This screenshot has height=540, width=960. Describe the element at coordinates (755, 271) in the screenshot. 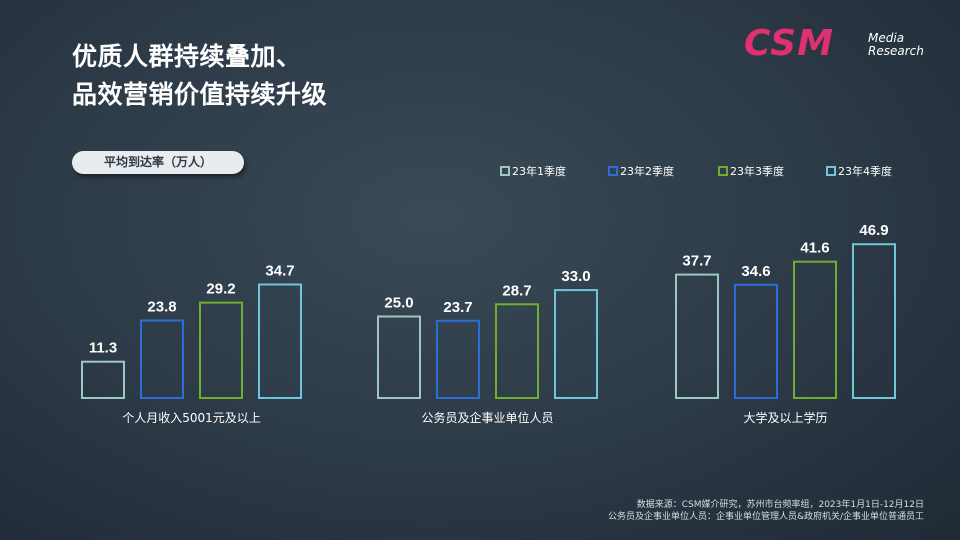

I see `data-label: 34.6` at that location.